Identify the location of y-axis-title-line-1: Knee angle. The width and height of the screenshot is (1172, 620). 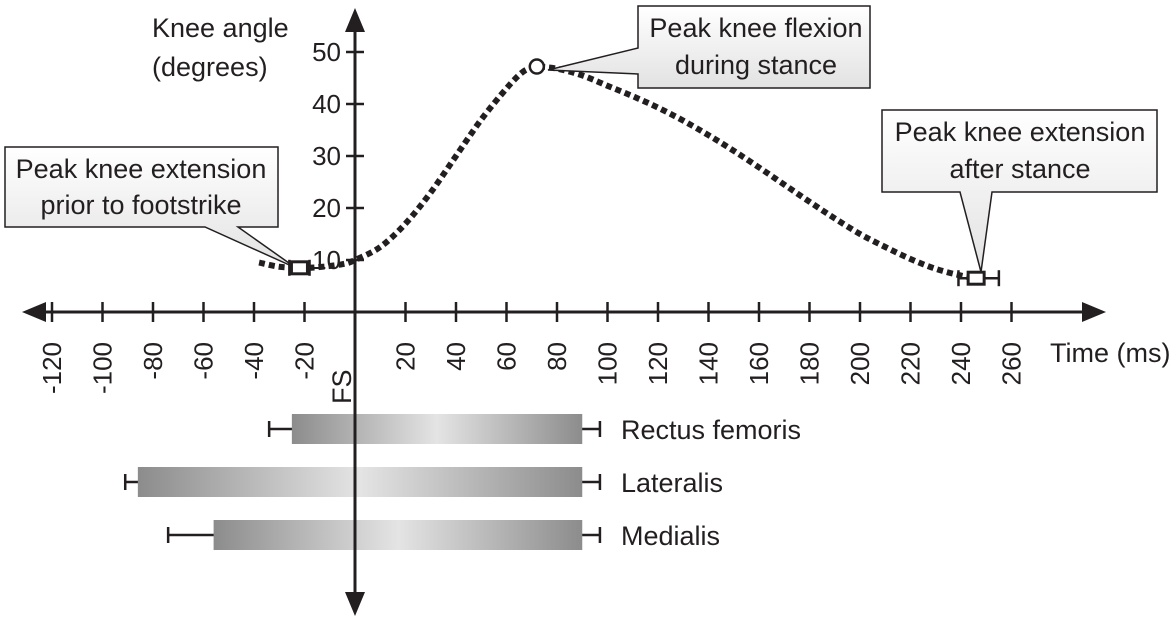
(220, 28).